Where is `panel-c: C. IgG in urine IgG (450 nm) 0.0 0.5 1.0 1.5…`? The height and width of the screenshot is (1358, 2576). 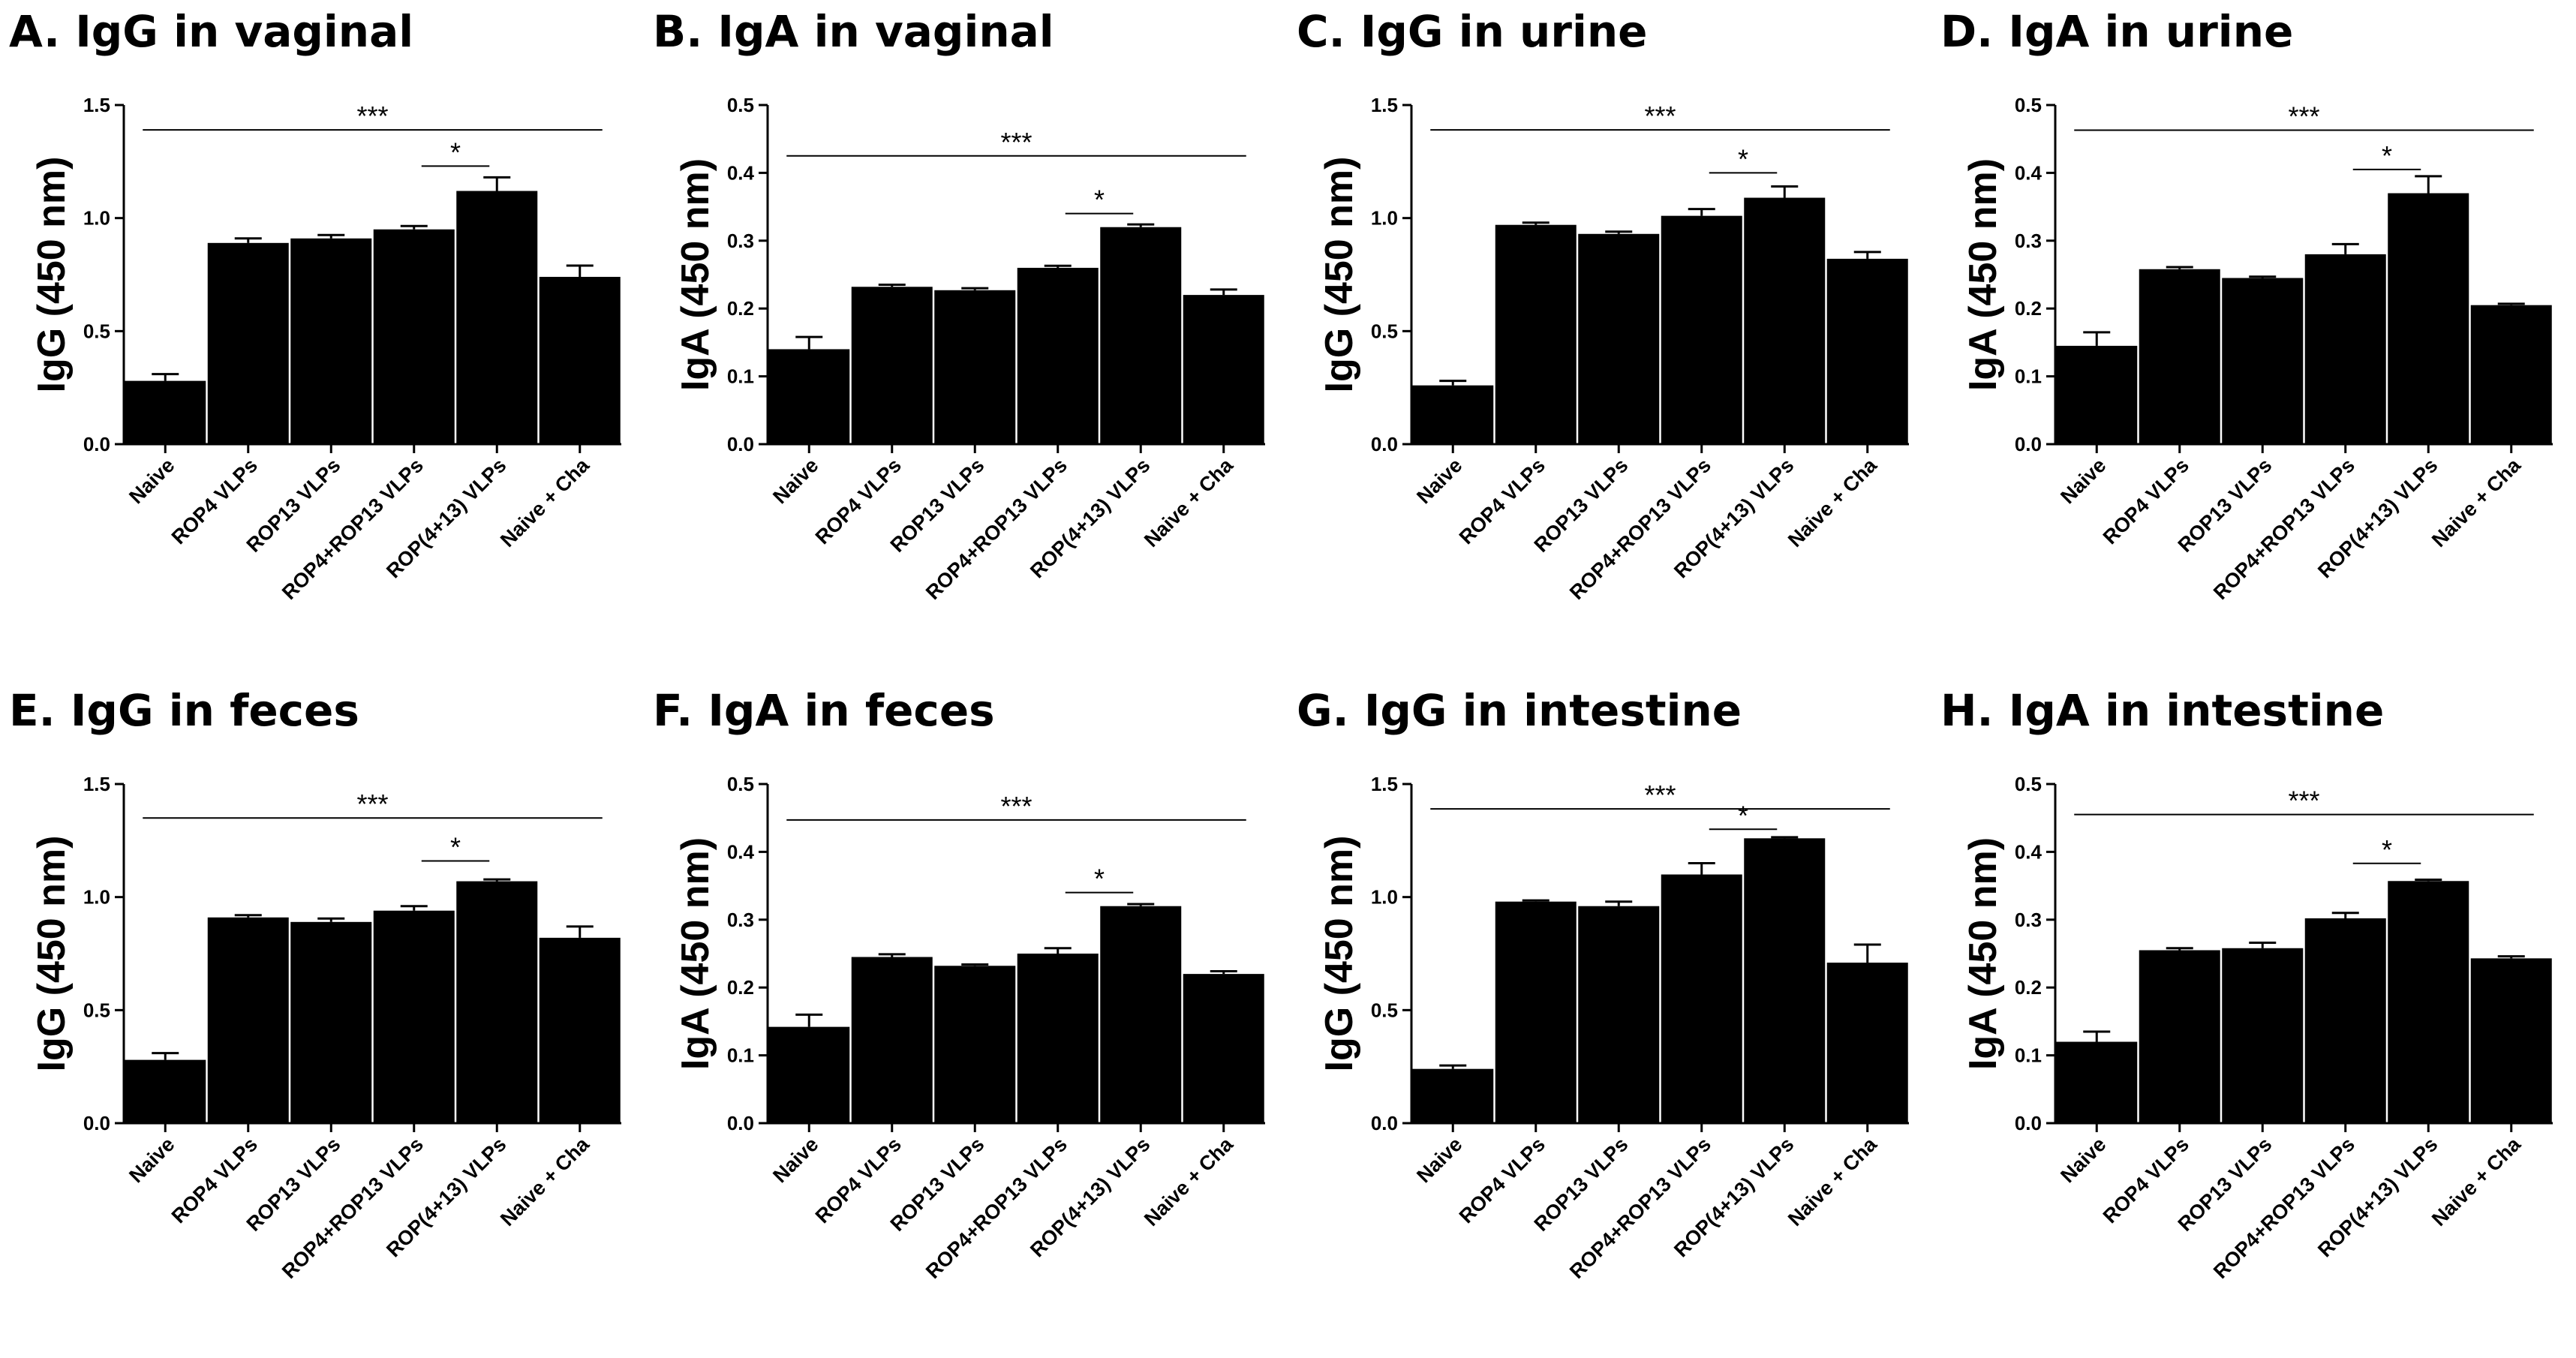
panel-c: C. IgG in urine IgG (450 nm) 0.0 0.5 1.0 1.5… is located at coordinates (1609, 339).